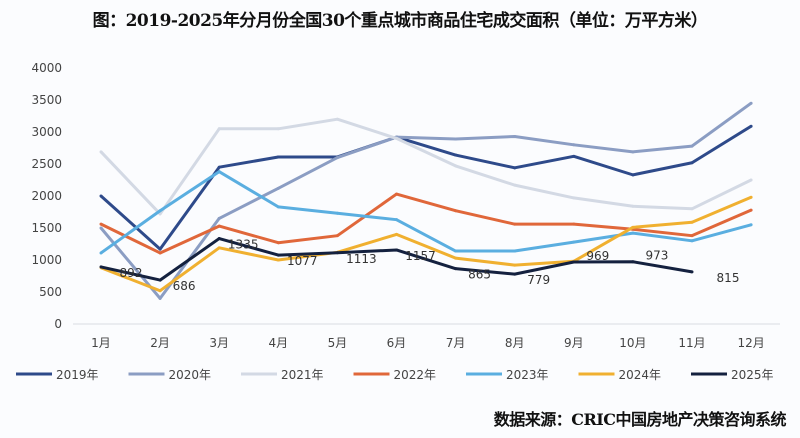 This screenshot has width=800, height=438. What do you see at coordinates (574, 343) in the screenshot?
I see `x-tick-label: 9月` at bounding box center [574, 343].